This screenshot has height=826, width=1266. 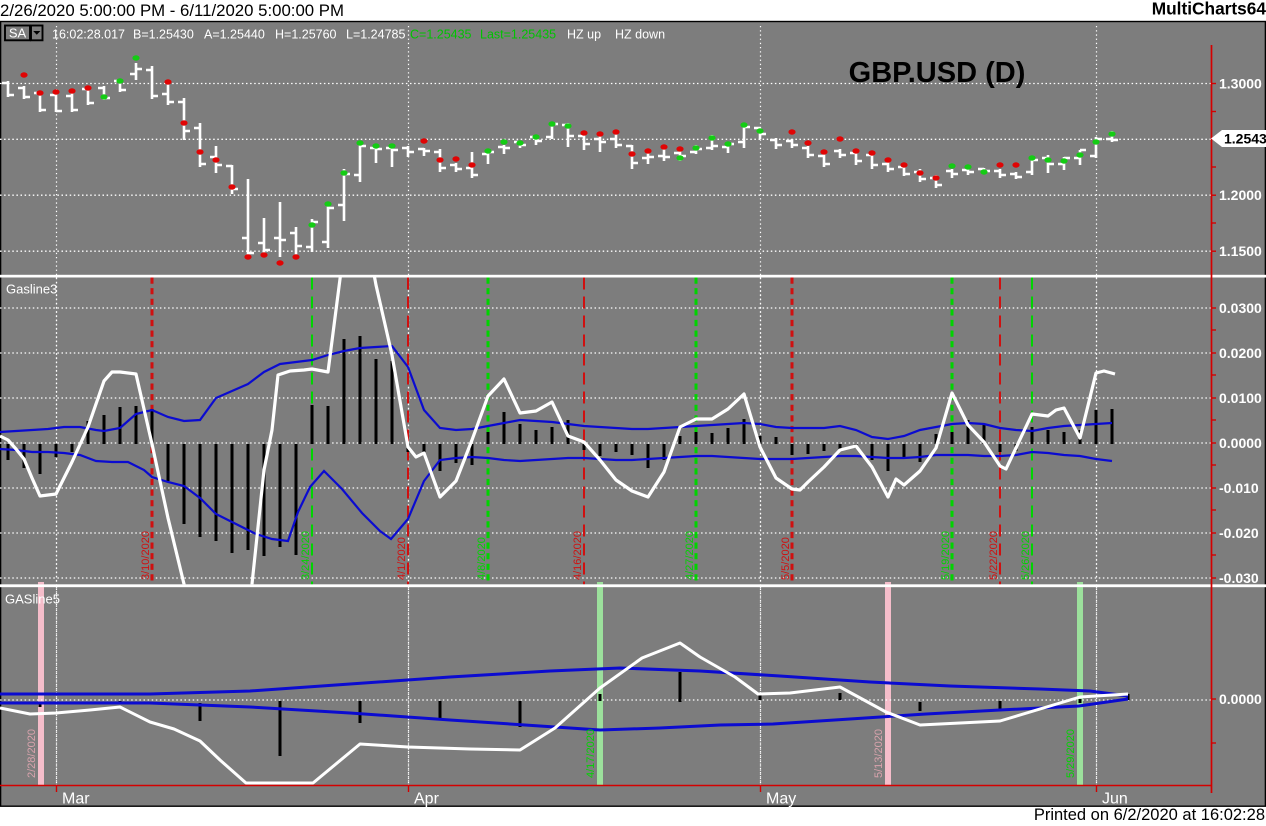 I want to click on svg-text: 4/16/2020, so click(x=578, y=555).